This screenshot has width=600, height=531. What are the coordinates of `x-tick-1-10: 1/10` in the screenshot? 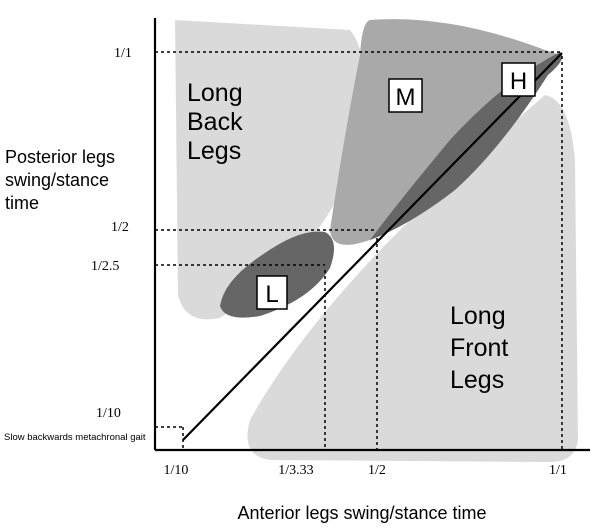 It's located at (176, 470).